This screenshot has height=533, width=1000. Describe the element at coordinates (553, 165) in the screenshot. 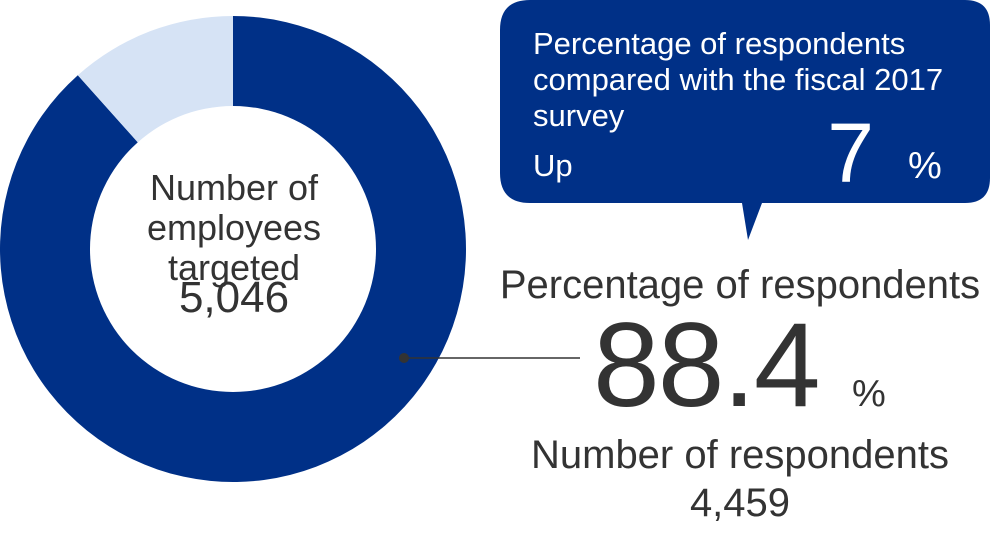

I see `callout-direction: Up` at that location.